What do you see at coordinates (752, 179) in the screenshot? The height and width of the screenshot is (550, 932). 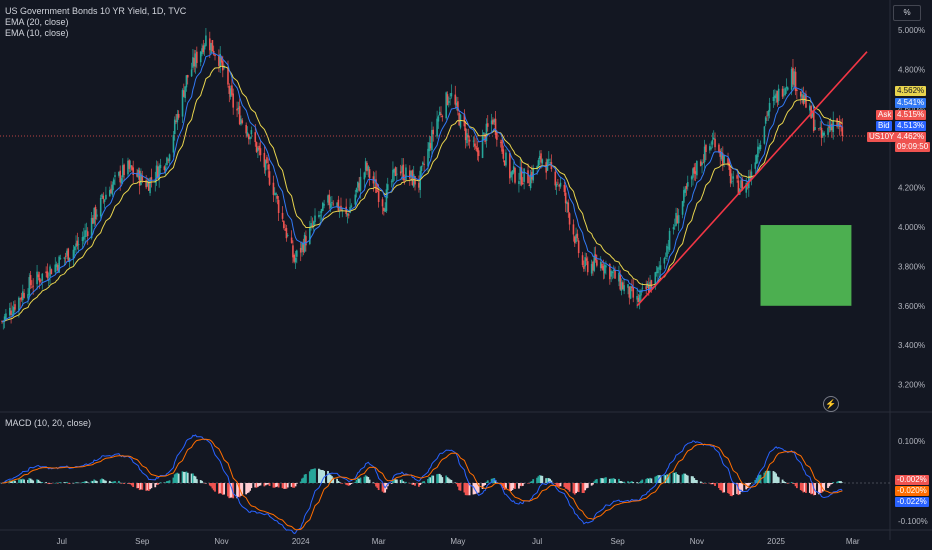 I see `trendline` at bounding box center [752, 179].